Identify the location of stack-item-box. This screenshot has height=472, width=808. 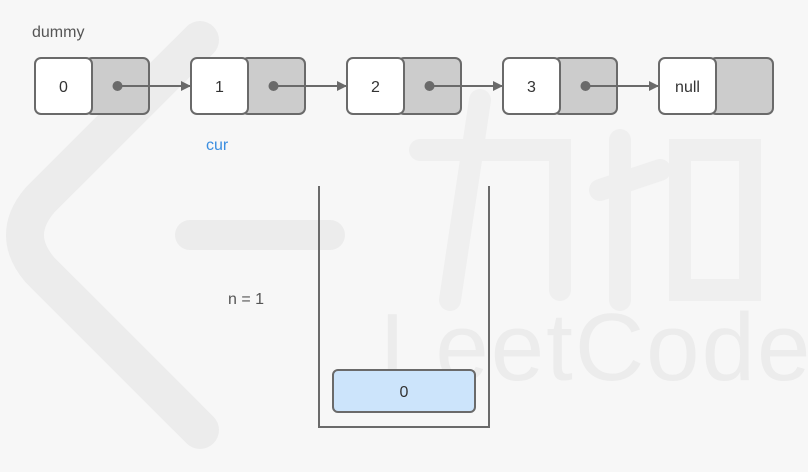
(404, 391).